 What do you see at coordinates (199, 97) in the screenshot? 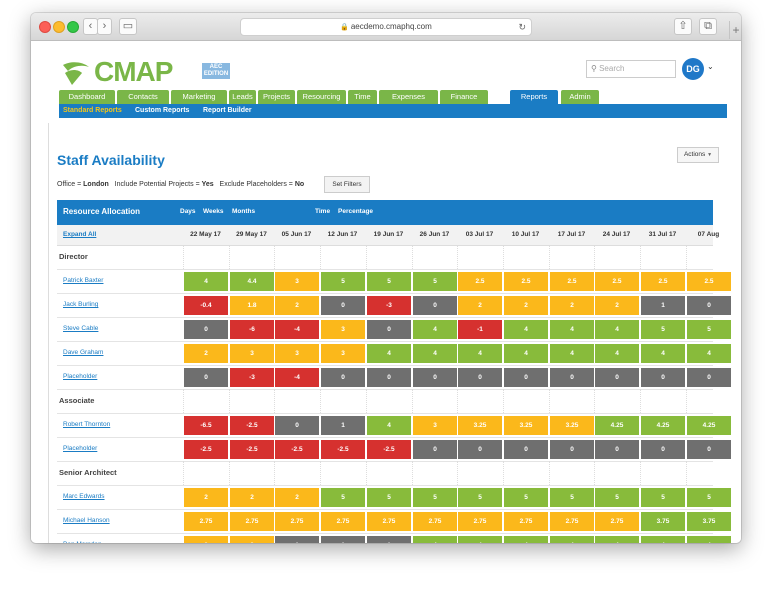
I see `tab-marketing: Marketing` at bounding box center [199, 97].